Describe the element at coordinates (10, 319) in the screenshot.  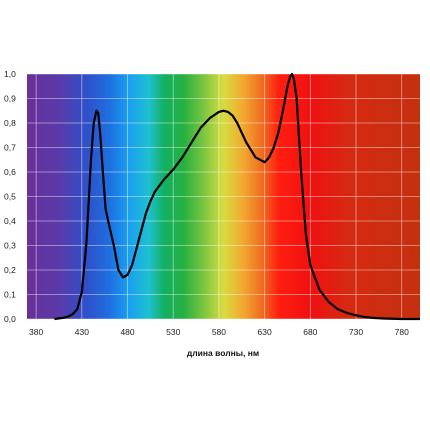
I see `y-tick-label: 0,0` at that location.